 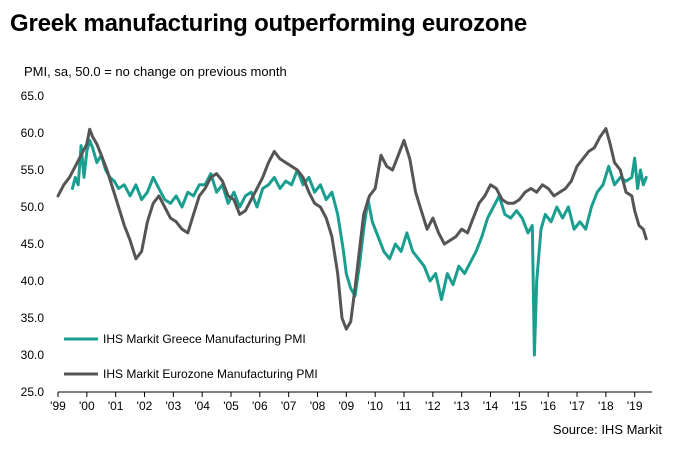 What do you see at coordinates (635, 406) in the screenshot?
I see `x-tick-label: '19` at bounding box center [635, 406].